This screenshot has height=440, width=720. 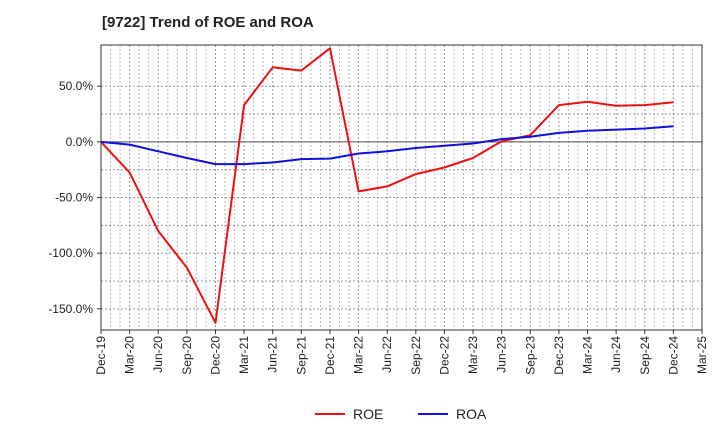 What do you see at coordinates (673, 355) in the screenshot?
I see `x-tick-label: Dec-24` at bounding box center [673, 355].